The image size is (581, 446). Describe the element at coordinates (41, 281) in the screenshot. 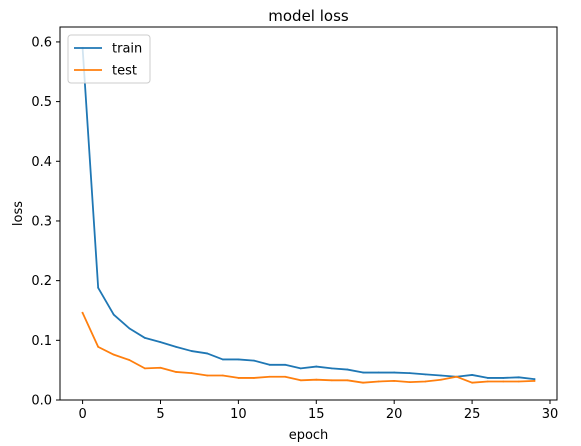

I see `y-tick-label: 0.2` at that location.